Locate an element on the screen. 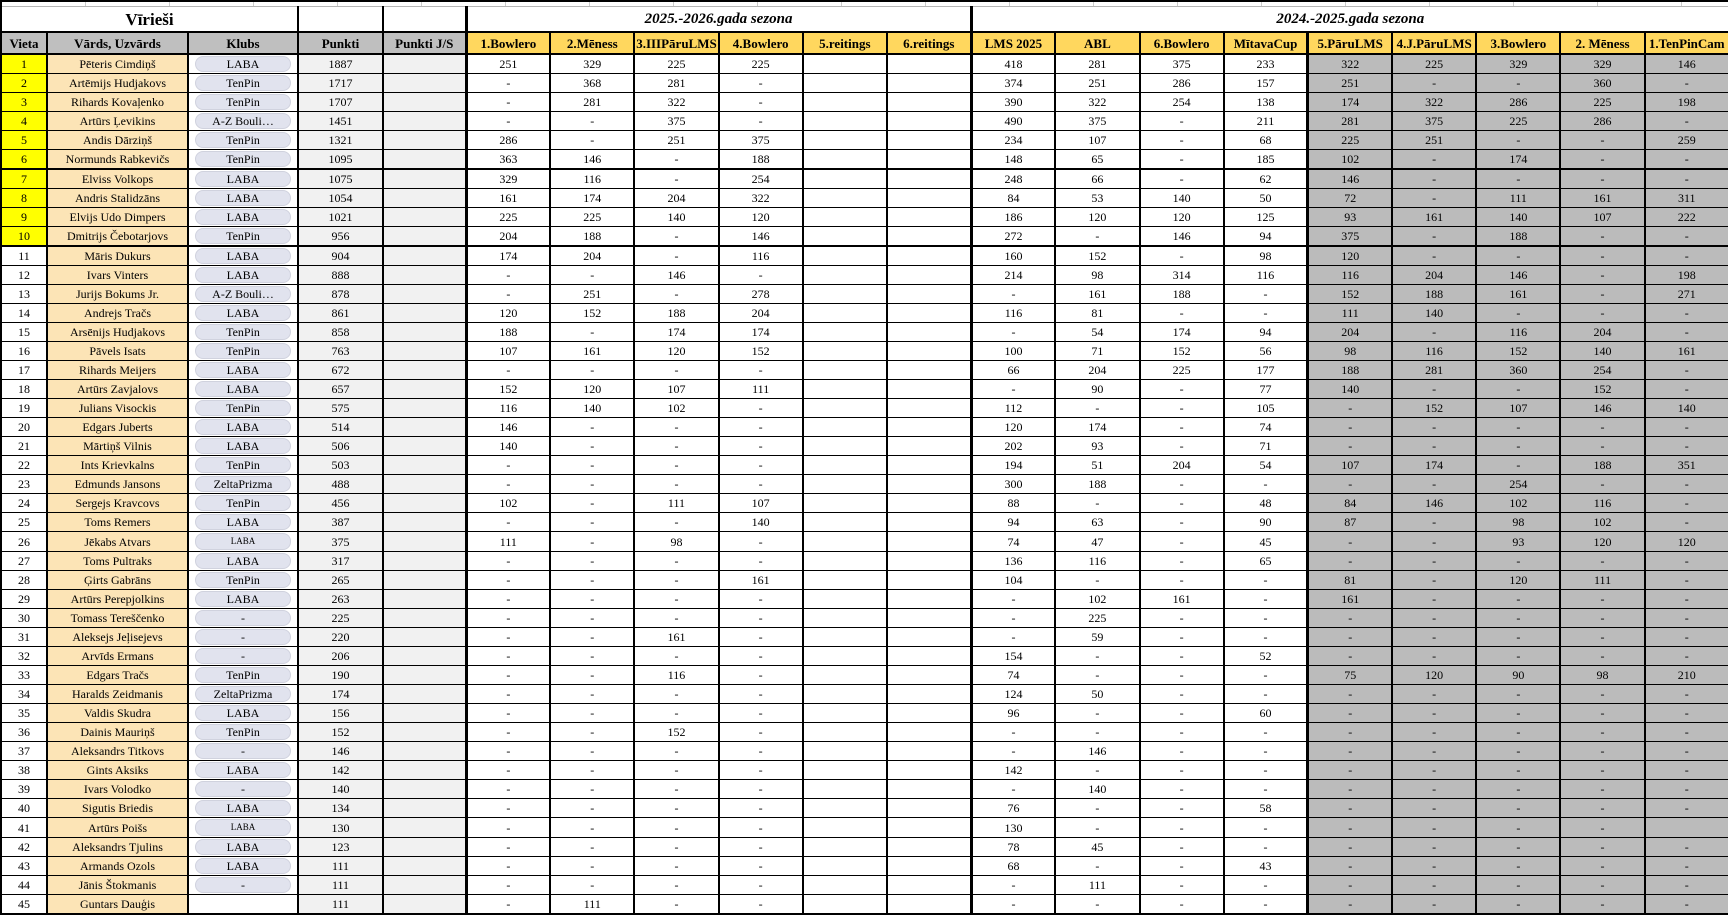 The image size is (1728, 915). cell-season2: 68 is located at coordinates (1013, 866).